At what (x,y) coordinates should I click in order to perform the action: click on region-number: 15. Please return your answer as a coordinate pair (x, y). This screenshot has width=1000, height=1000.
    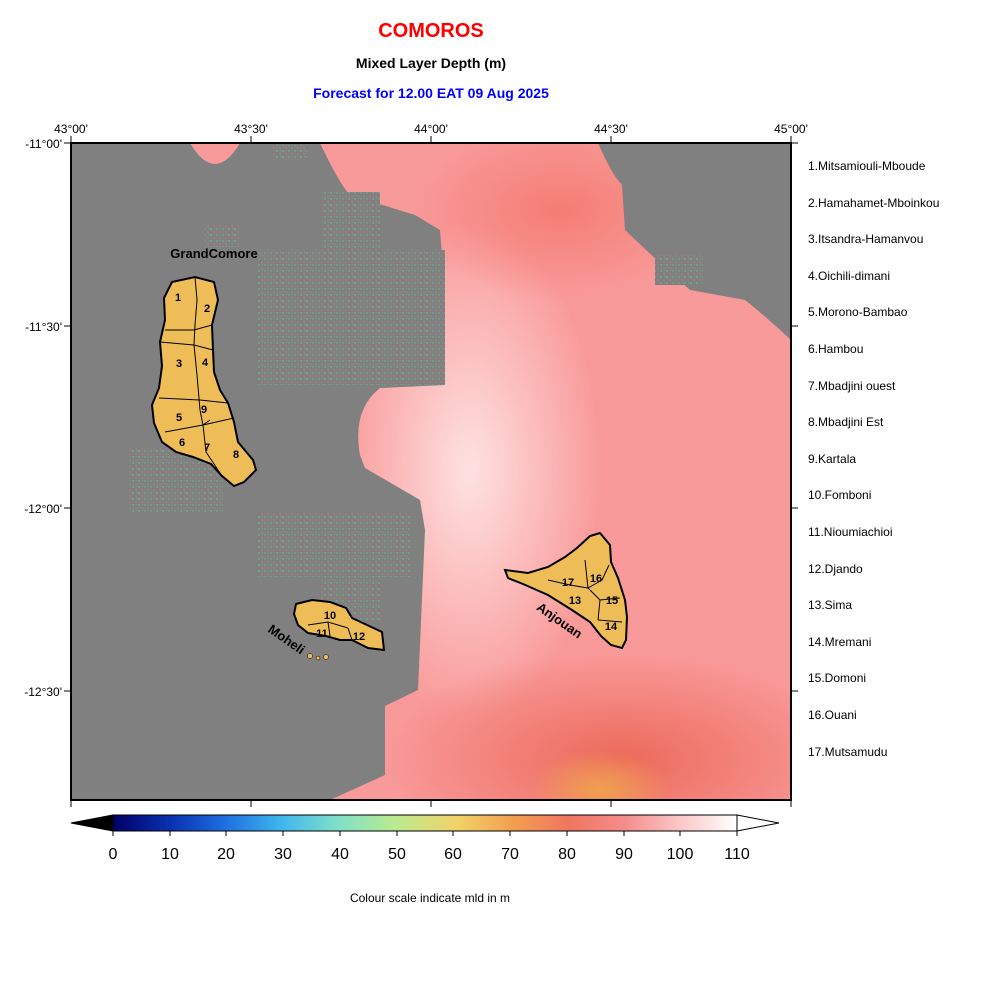
    Looking at the image, I should click on (612, 601).